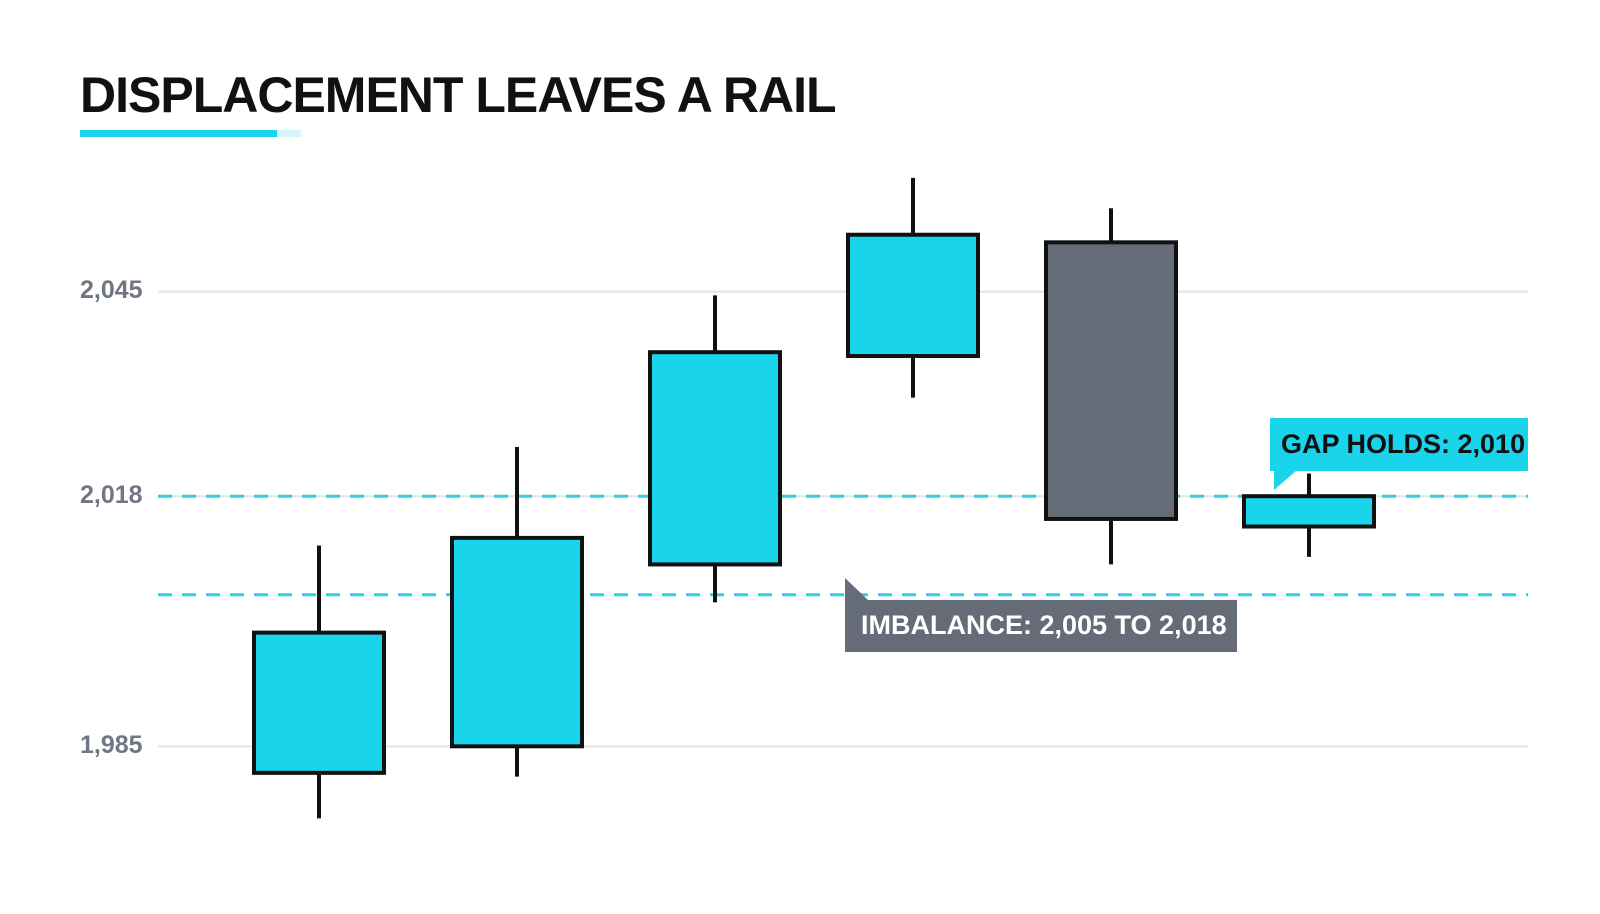 The height and width of the screenshot is (914, 1600). What do you see at coordinates (111, 745) in the screenshot?
I see `y-tick-label: 1,985` at bounding box center [111, 745].